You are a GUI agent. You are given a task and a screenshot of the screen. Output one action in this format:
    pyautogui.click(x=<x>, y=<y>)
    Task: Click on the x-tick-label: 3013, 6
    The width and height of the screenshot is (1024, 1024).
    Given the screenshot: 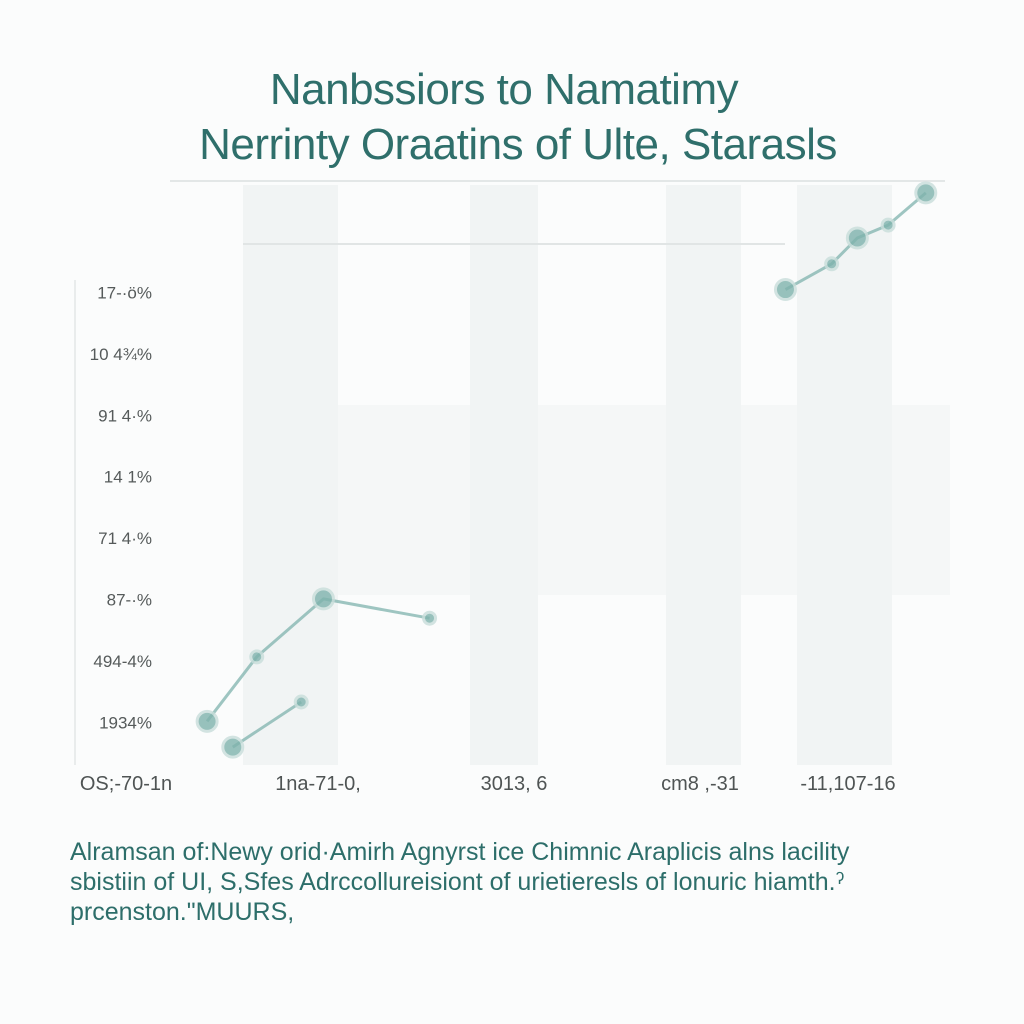 What is the action you would take?
    pyautogui.click(x=514, y=784)
    